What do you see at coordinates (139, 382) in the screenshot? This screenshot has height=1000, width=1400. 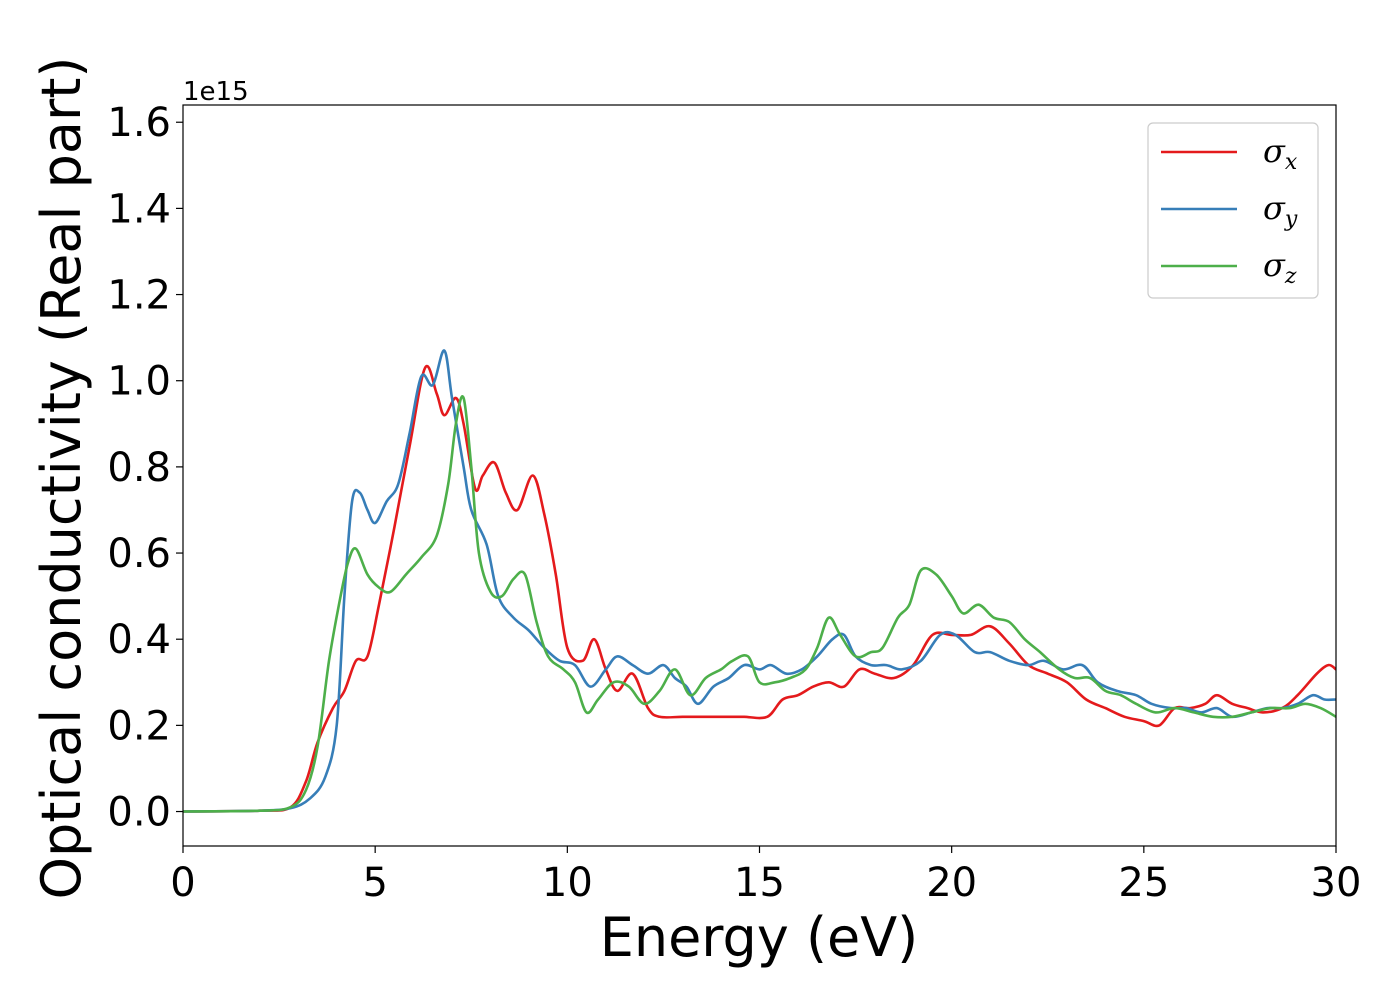 I see `y-tick-label: 1.0` at bounding box center [139, 382].